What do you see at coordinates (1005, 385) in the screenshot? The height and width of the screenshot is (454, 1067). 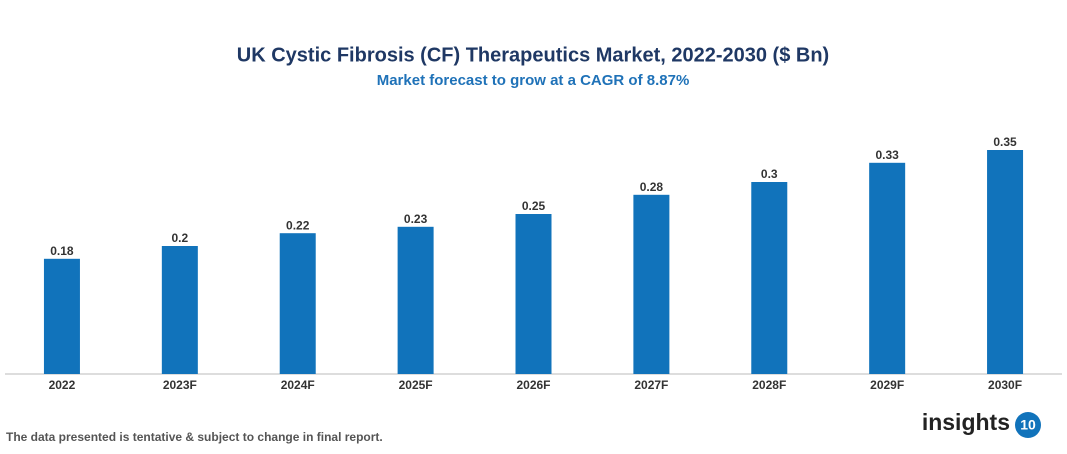 I see `x-tick-label: 2030F` at bounding box center [1005, 385].